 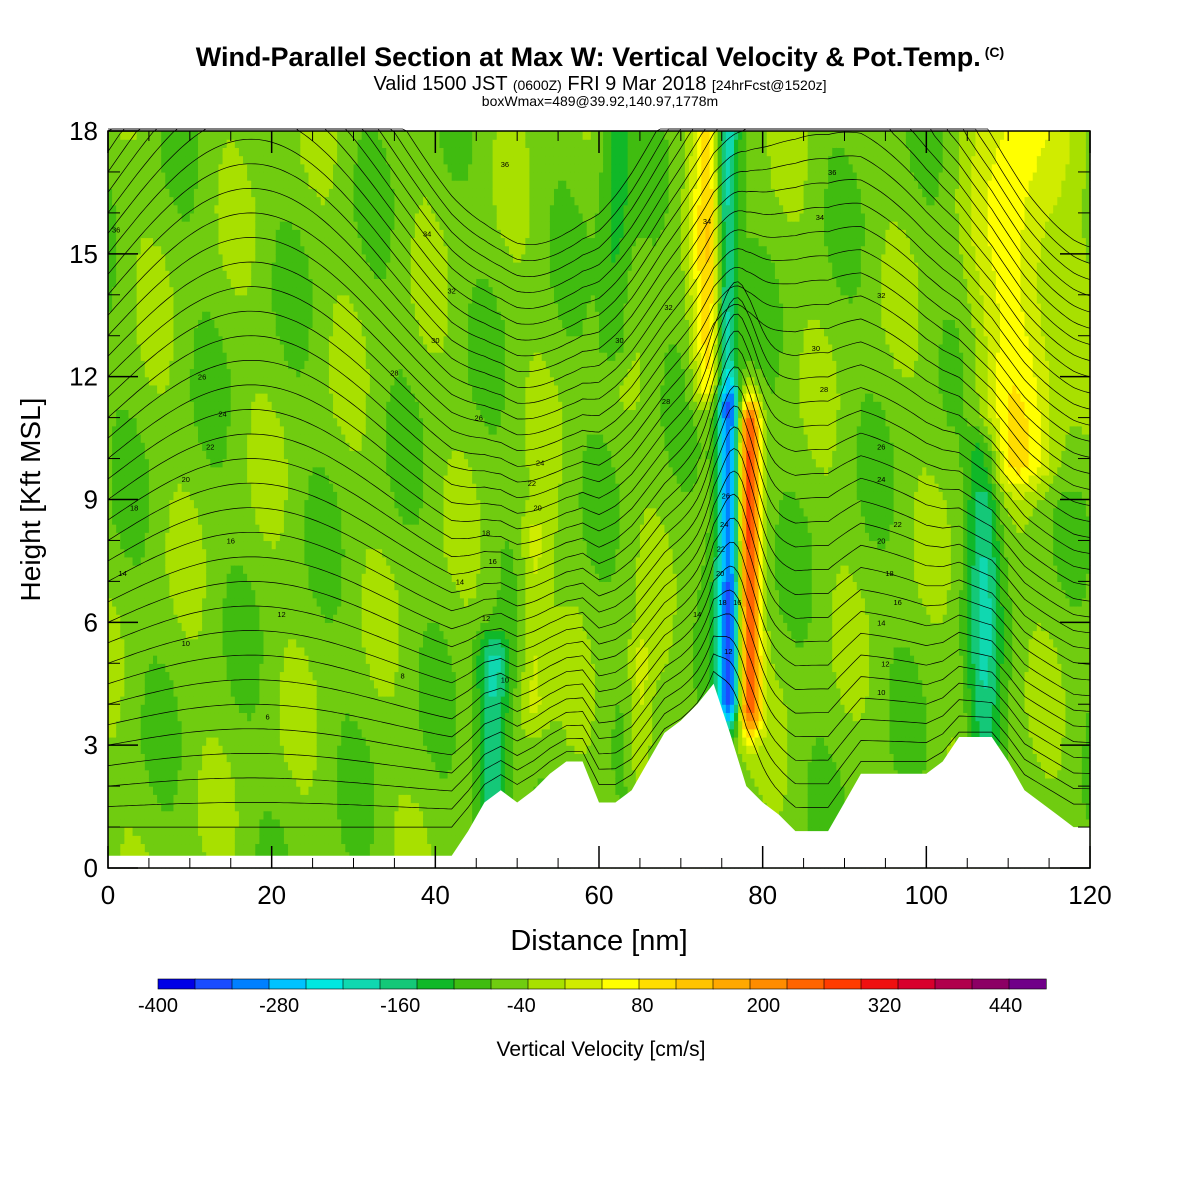 I want to click on isentrope-label: 30, so click(x=816, y=348).